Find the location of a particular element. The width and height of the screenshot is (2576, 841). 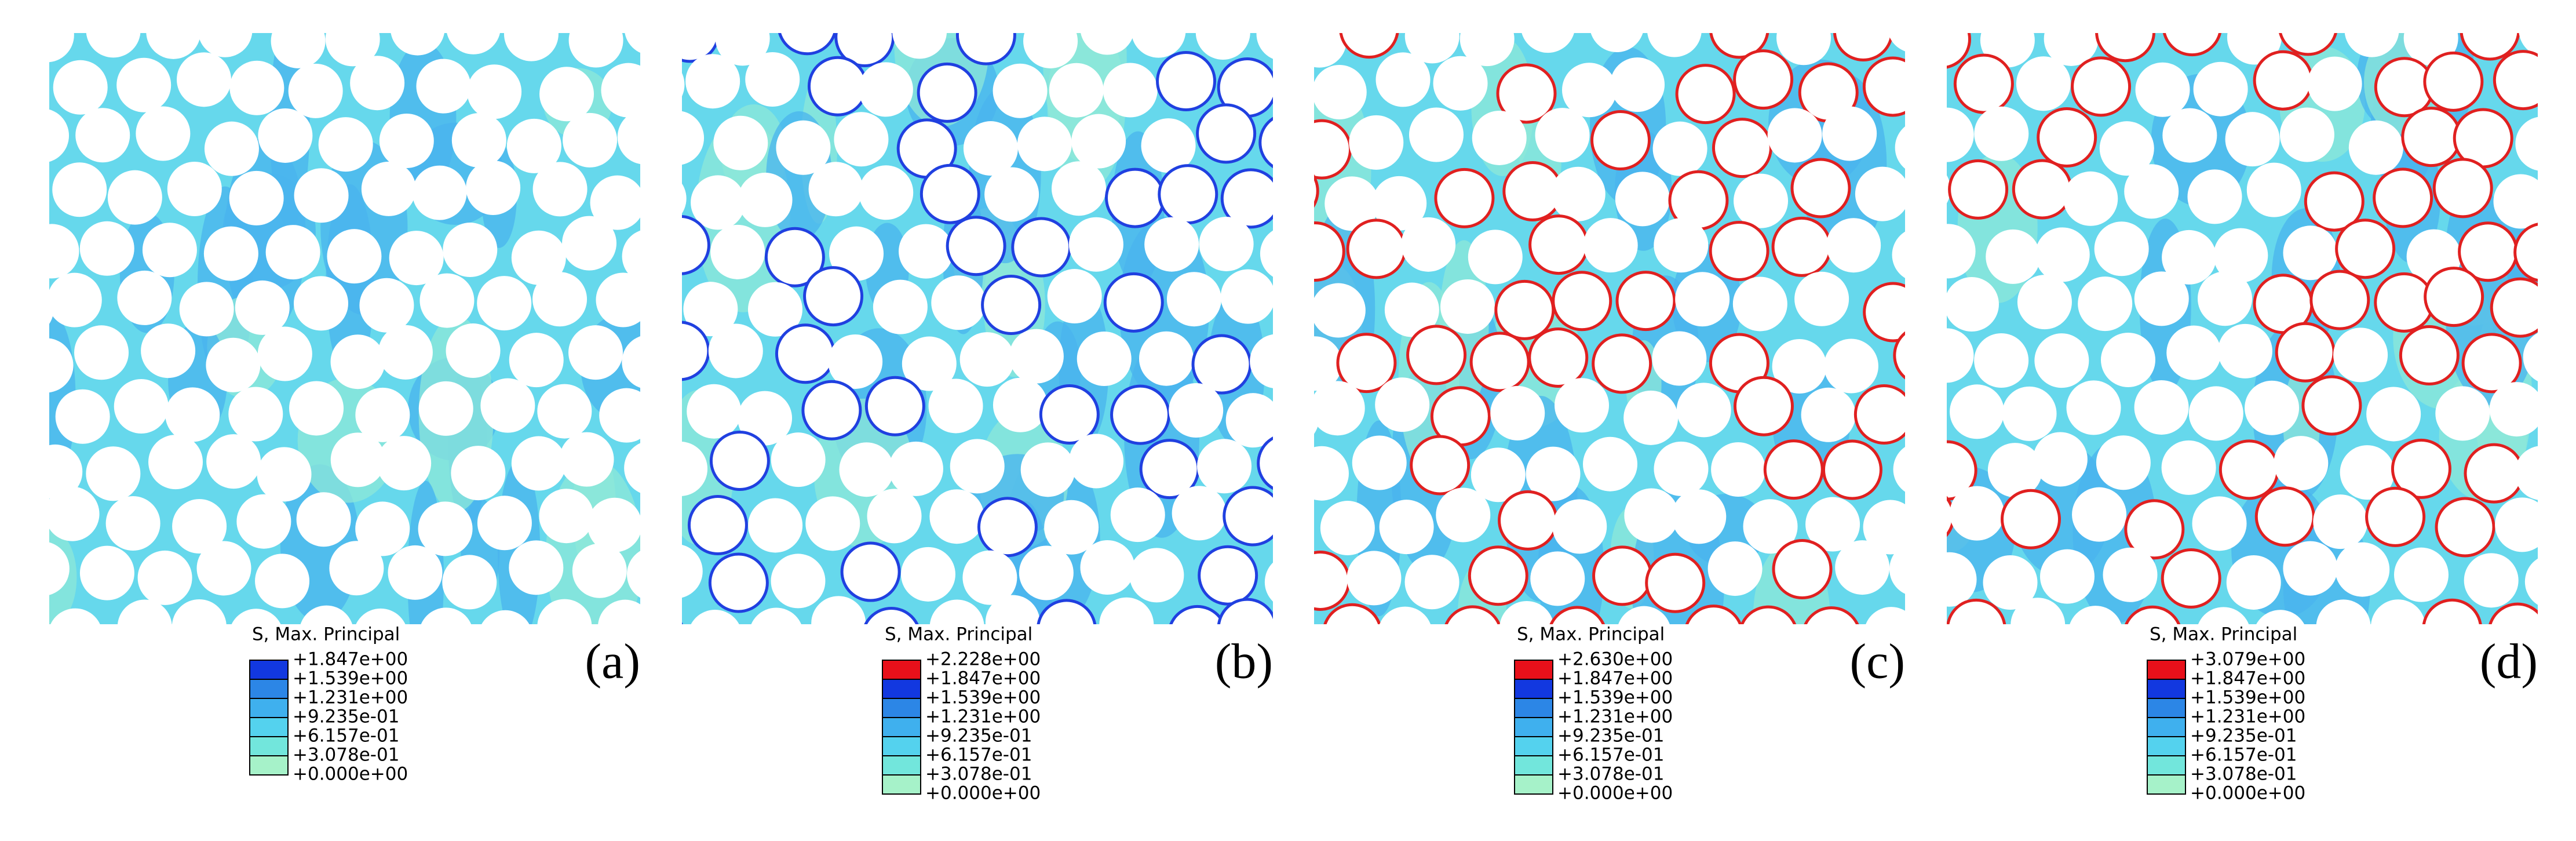

legend-label: +6.157e-01 is located at coordinates (978, 755).